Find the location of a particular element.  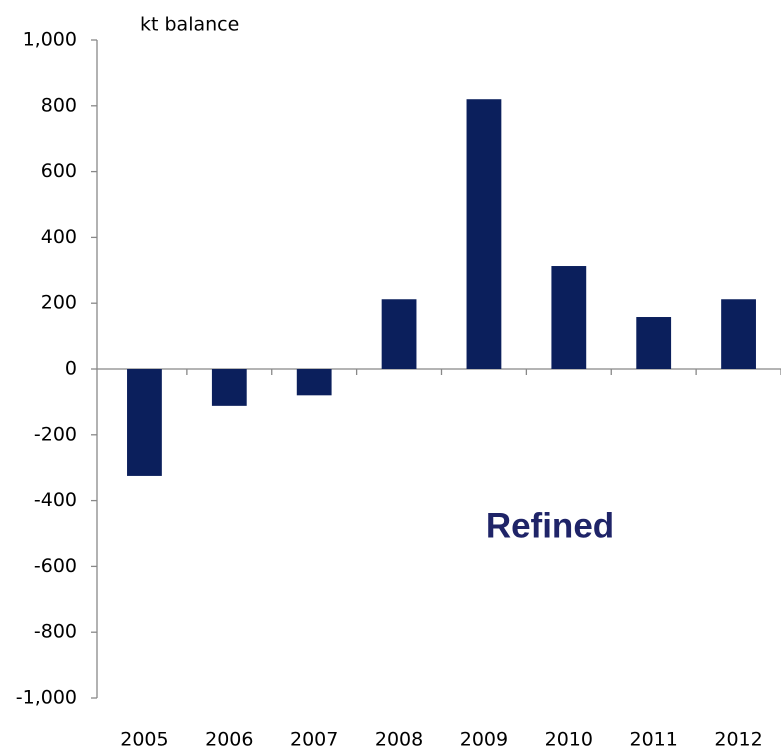

x-tick-label: 2012 is located at coordinates (738, 738).